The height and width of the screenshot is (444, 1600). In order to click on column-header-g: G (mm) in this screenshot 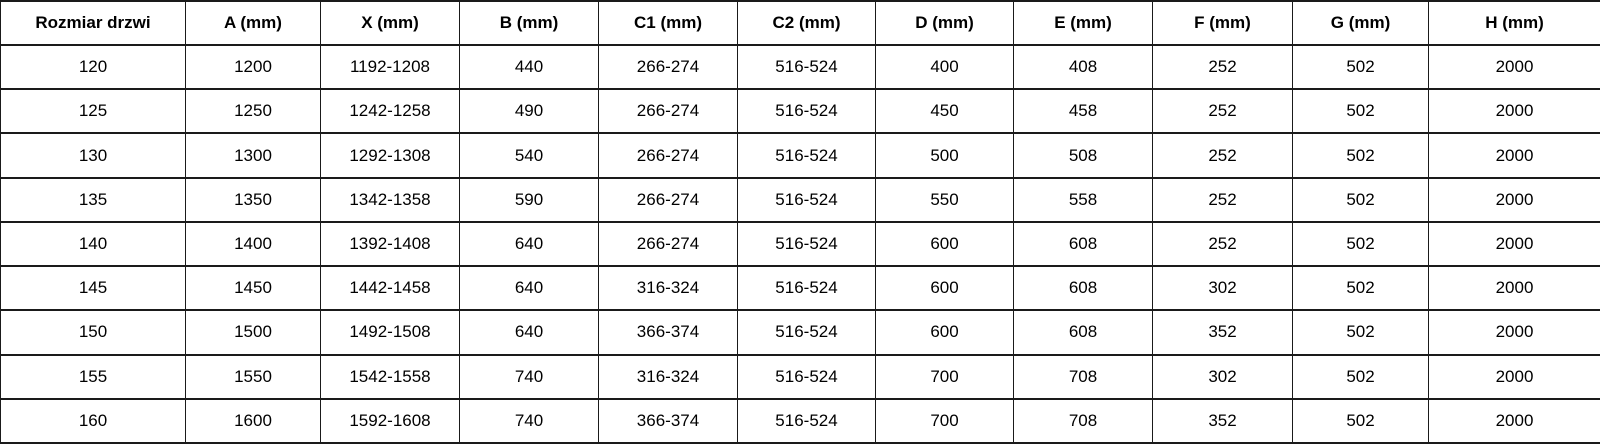, I will do `click(1360, 23)`.